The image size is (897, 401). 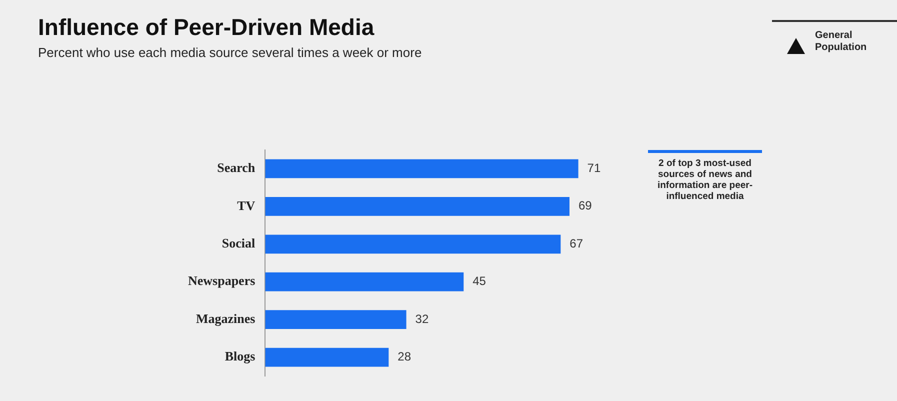 I want to click on data-label: 71, so click(x=594, y=167).